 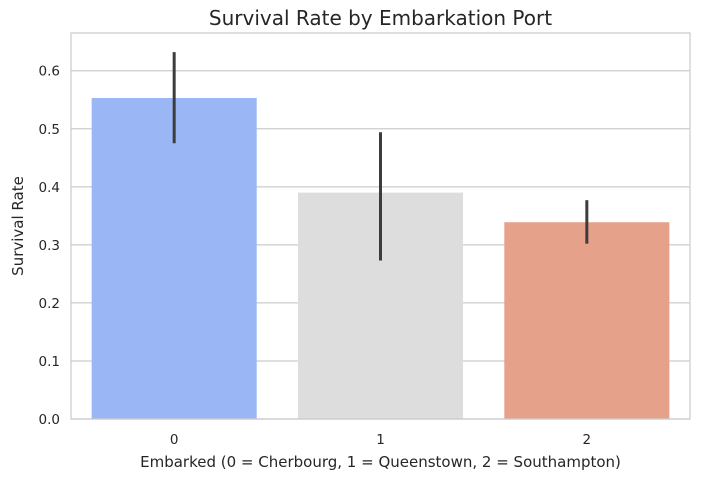 I want to click on chart-title: Survival Rate by Embarkation Port, so click(x=380, y=18).